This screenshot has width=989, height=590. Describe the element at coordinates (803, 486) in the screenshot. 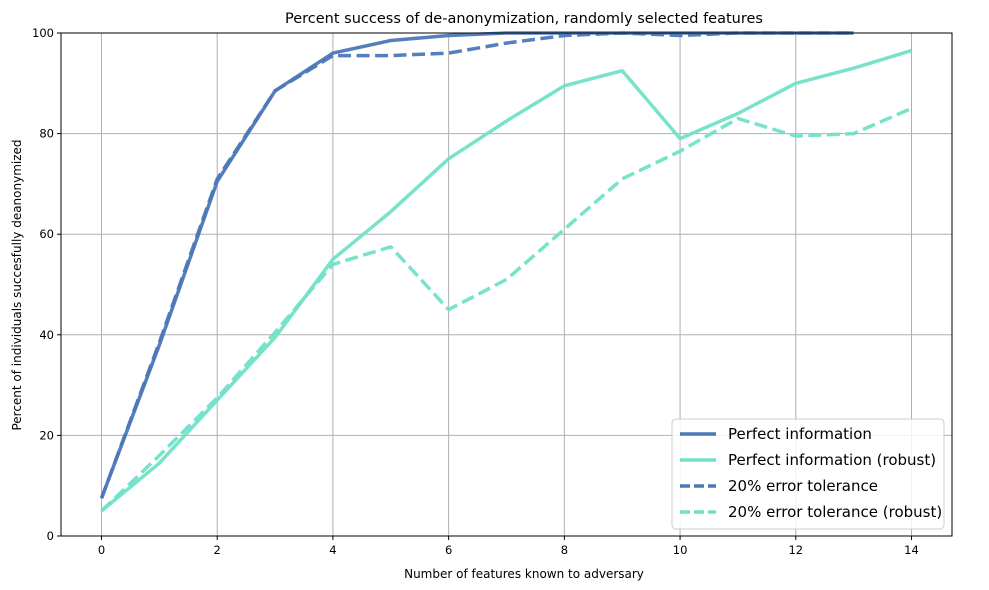

I see `legend-label: 20% error tolerance` at that location.